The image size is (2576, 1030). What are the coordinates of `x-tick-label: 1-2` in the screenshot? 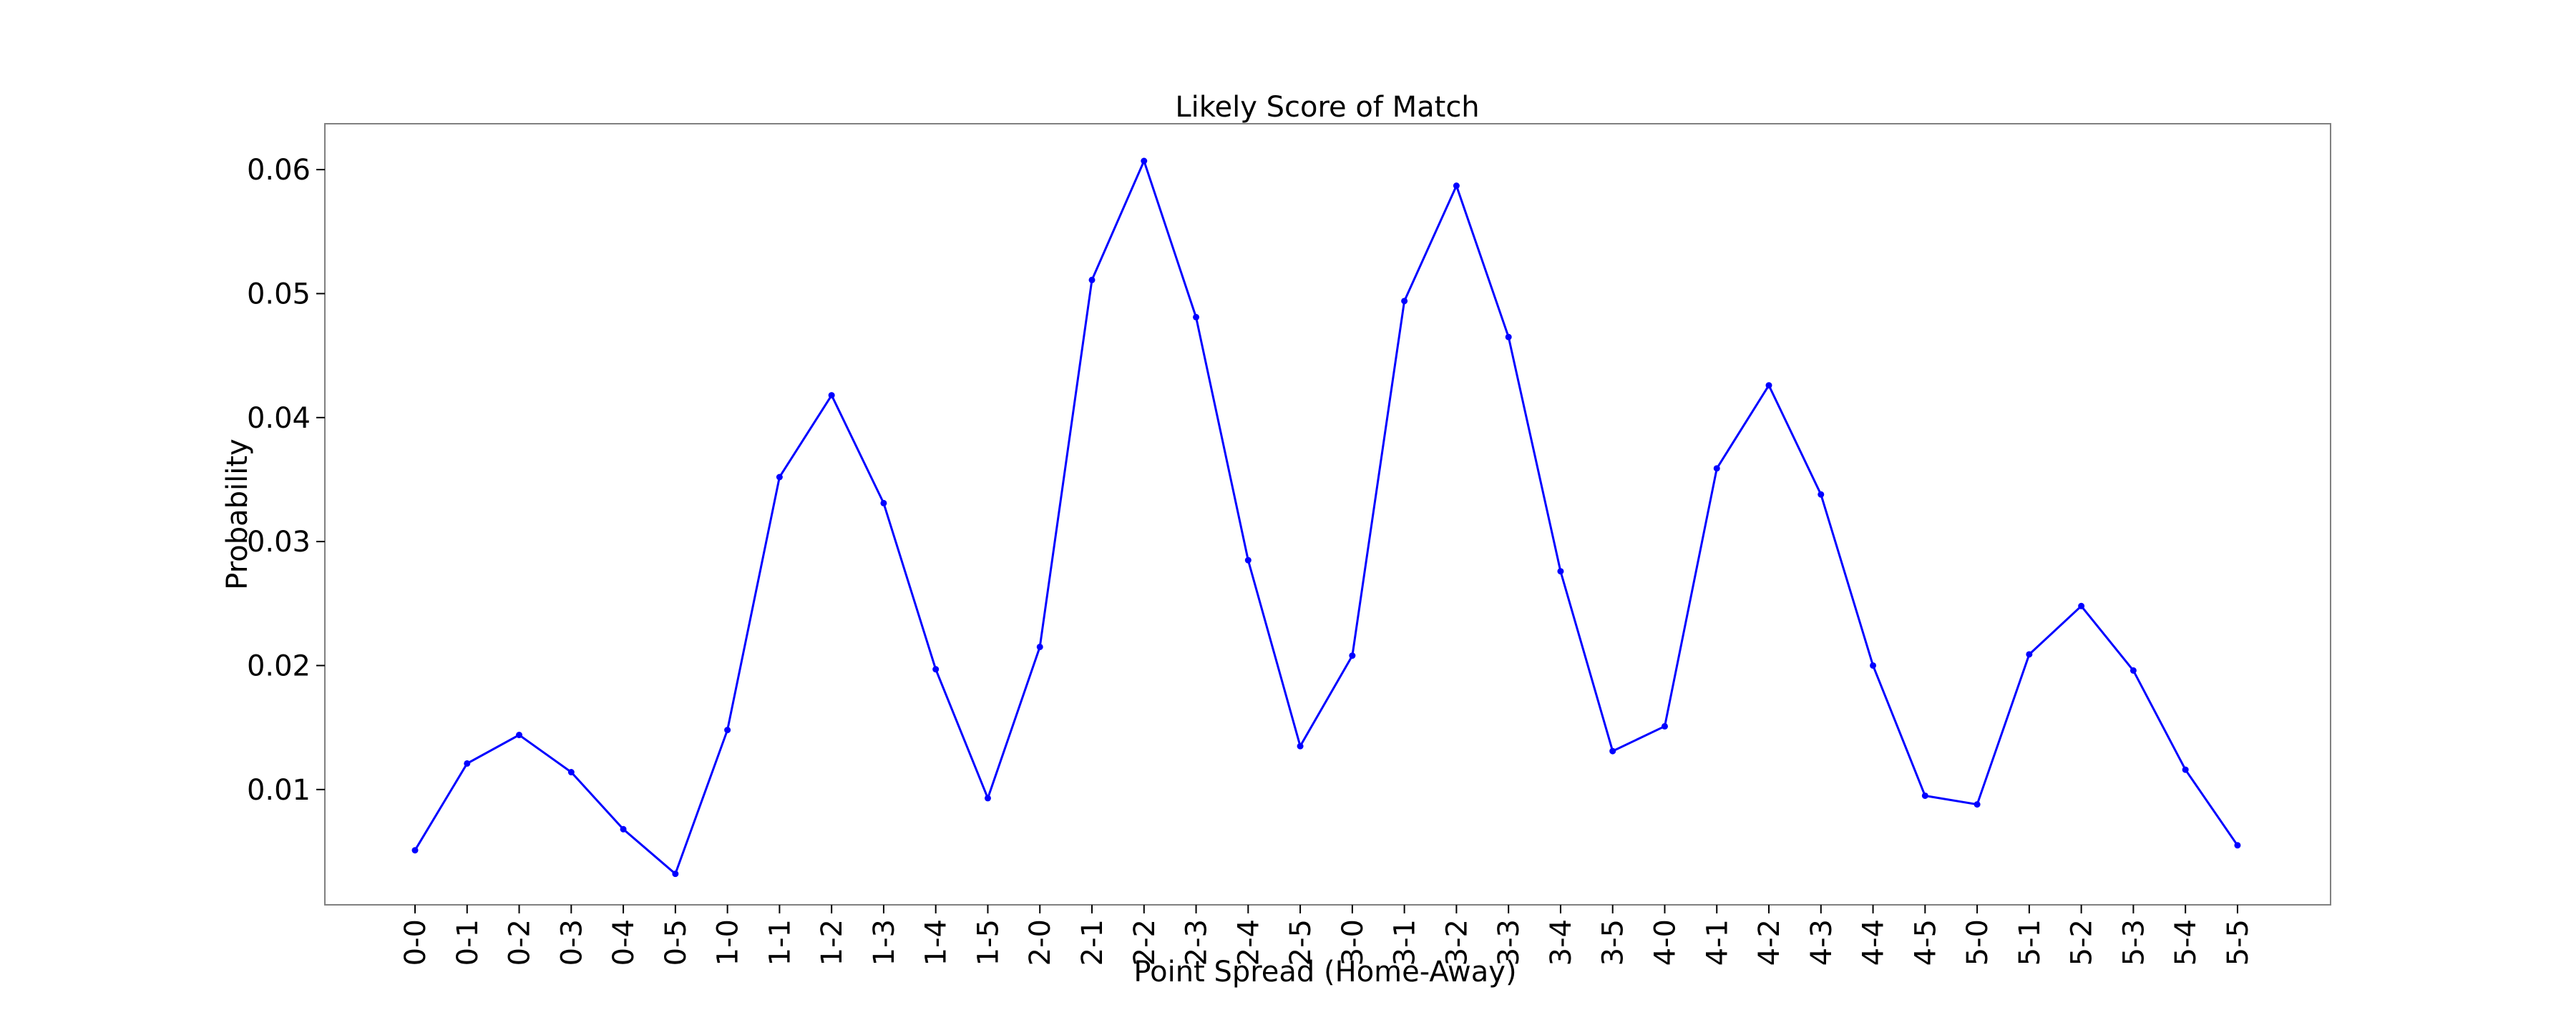 It's located at (832, 942).